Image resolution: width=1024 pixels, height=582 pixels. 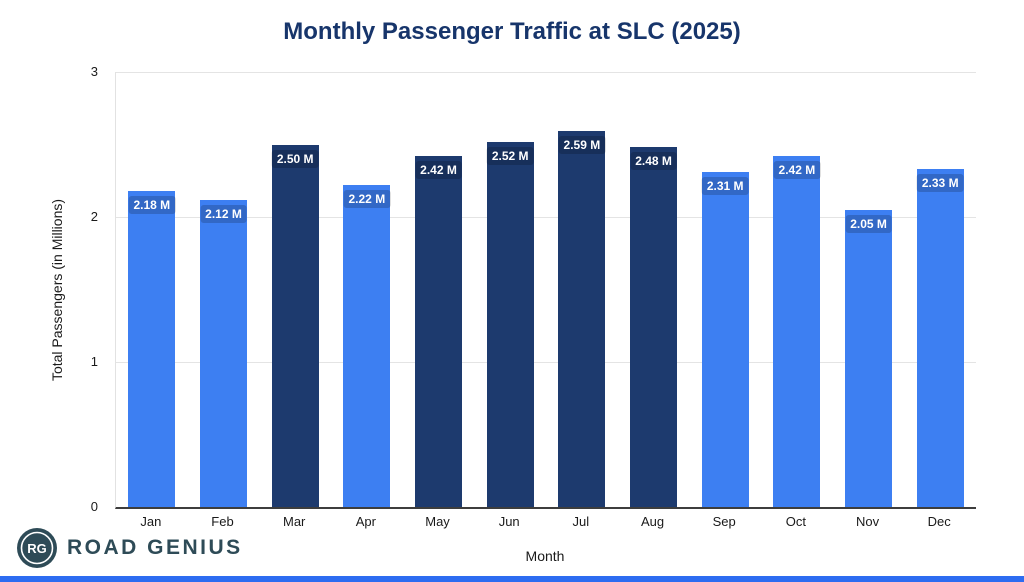 What do you see at coordinates (581, 521) in the screenshot?
I see `x-tick-jul: Jul` at bounding box center [581, 521].